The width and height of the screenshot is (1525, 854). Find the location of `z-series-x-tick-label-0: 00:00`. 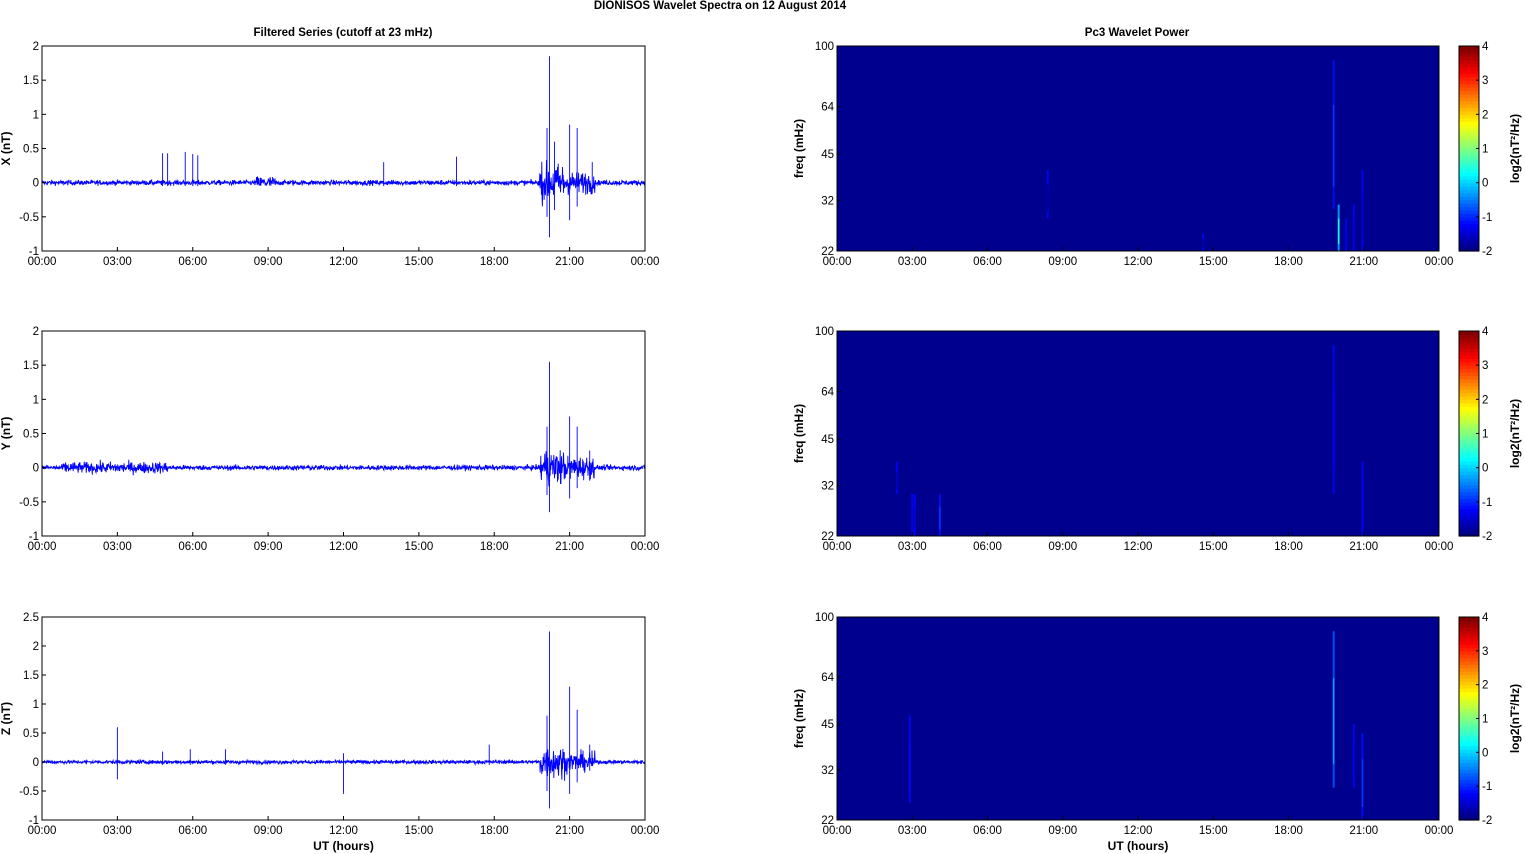

z-series-x-tick-label-0: 00:00 is located at coordinates (42, 831).